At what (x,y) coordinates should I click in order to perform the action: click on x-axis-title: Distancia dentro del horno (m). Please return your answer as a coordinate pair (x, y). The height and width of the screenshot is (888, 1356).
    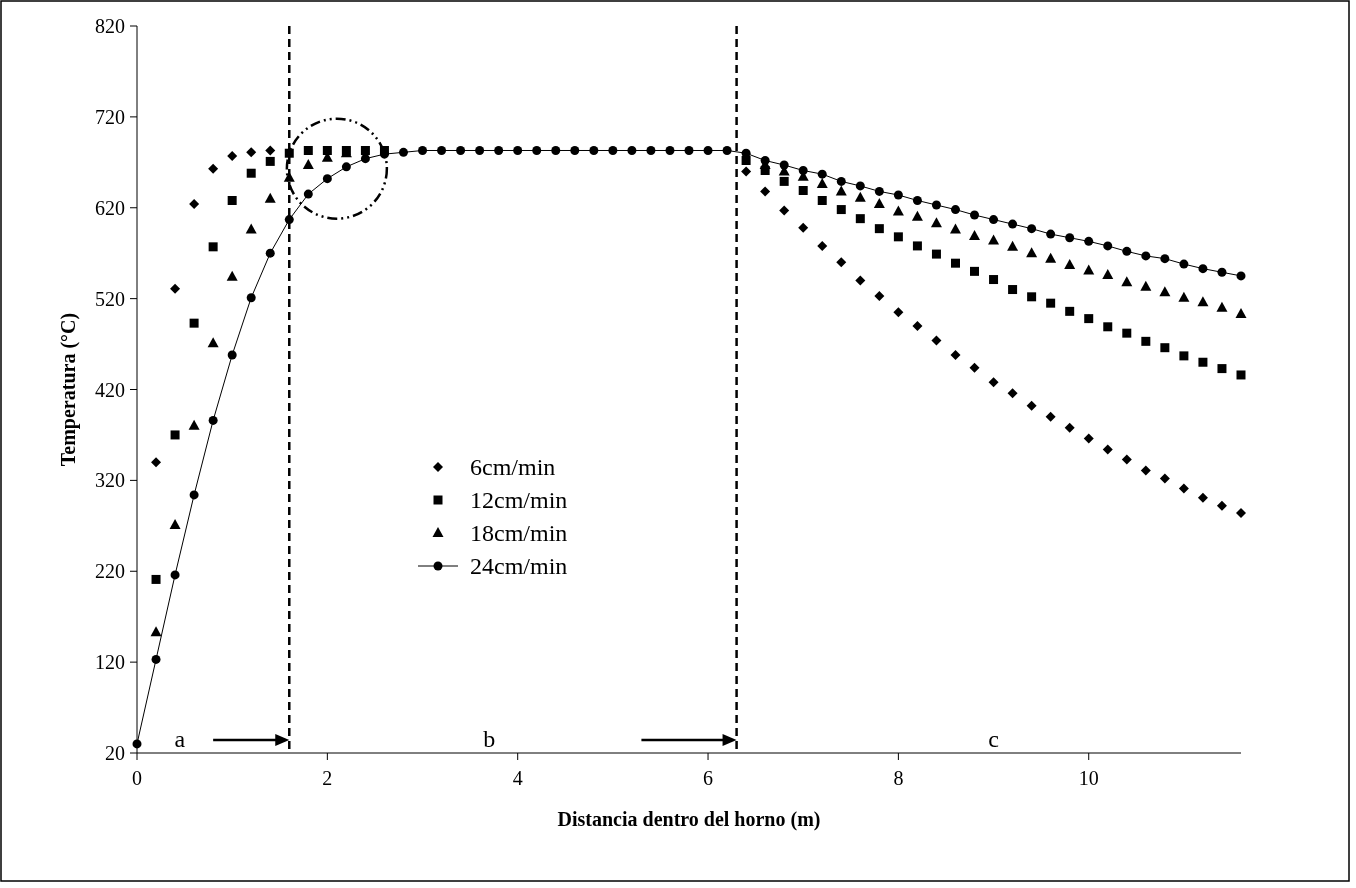
    Looking at the image, I should click on (689, 819).